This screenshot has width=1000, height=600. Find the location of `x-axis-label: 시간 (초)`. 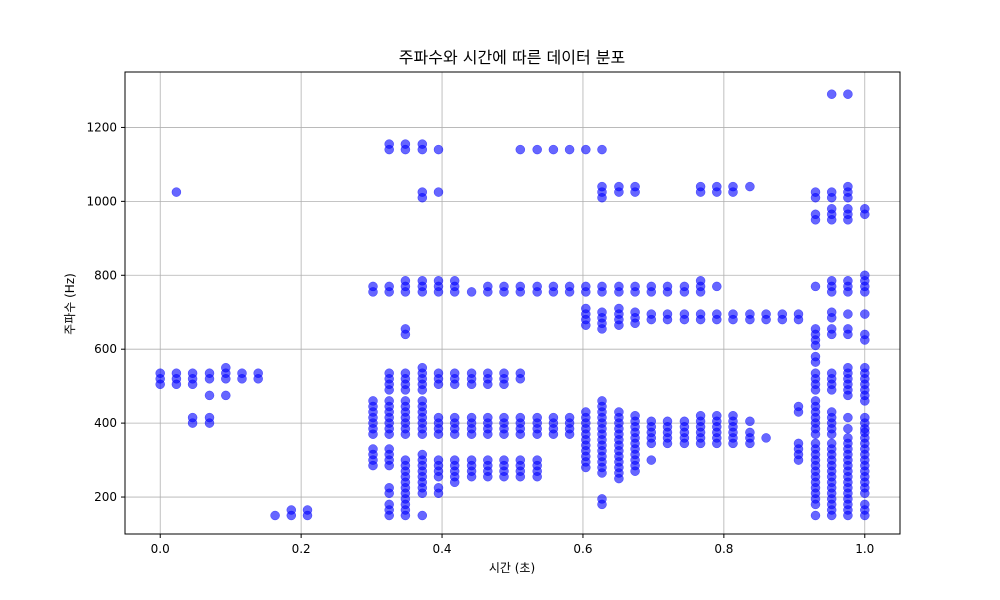

x-axis-label: 시간 (초) is located at coordinates (512, 568).